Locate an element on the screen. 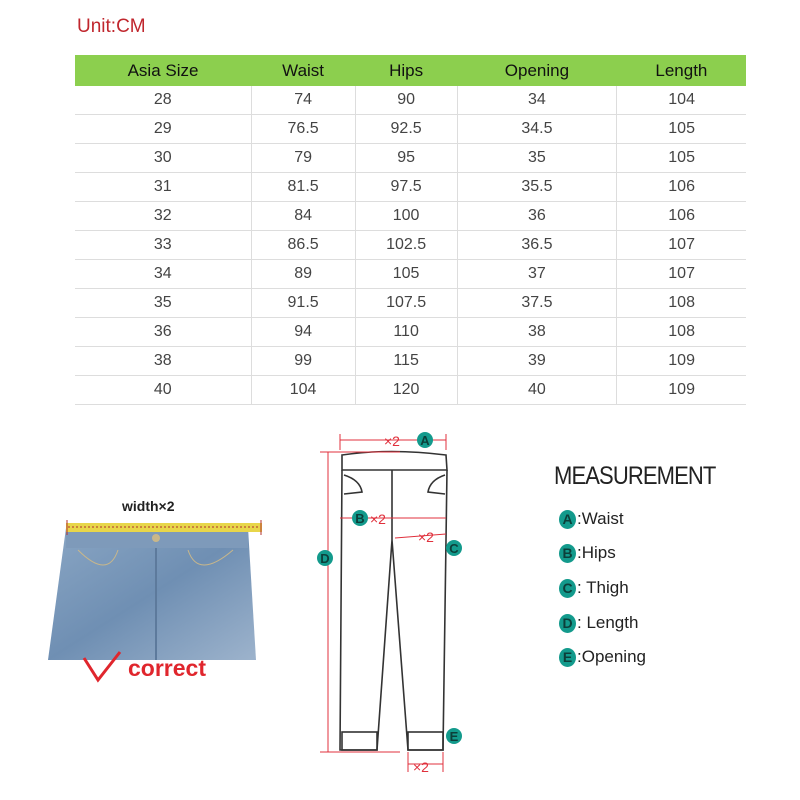 The width and height of the screenshot is (800, 800). table-header: Asia Size Waist Hips Opening Length is located at coordinates (410, 70).